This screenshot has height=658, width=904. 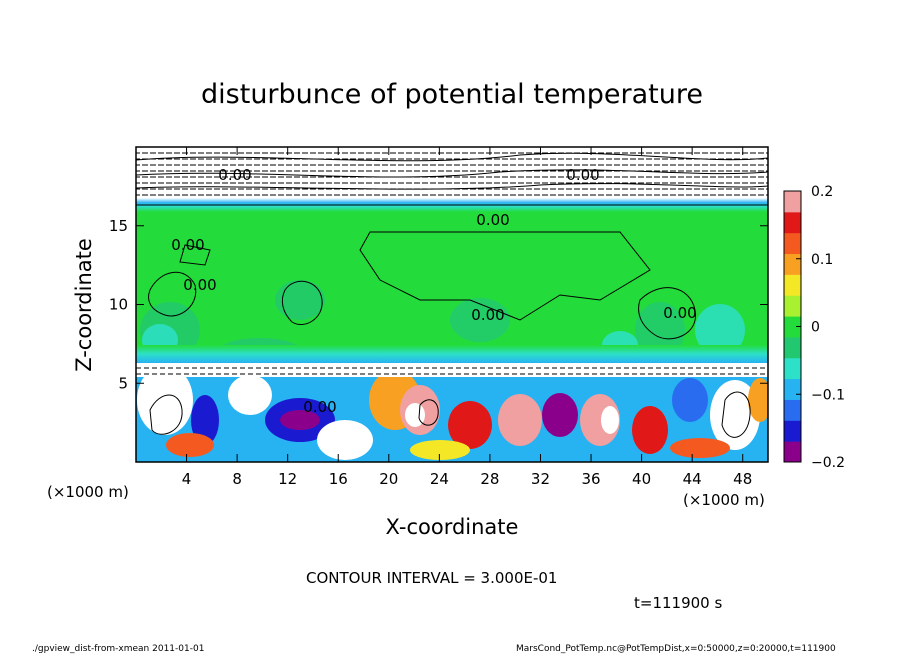 I want to click on x-tick-label: 32, so click(x=540, y=479).